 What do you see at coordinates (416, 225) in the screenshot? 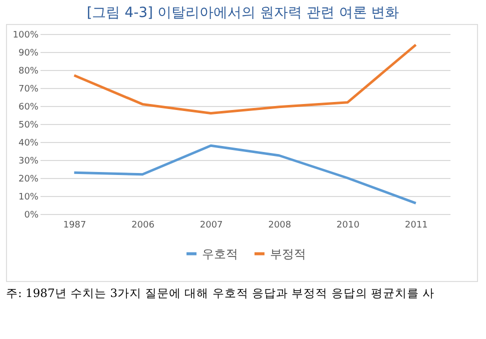
I see `x-tick-label: 2011` at bounding box center [416, 225].